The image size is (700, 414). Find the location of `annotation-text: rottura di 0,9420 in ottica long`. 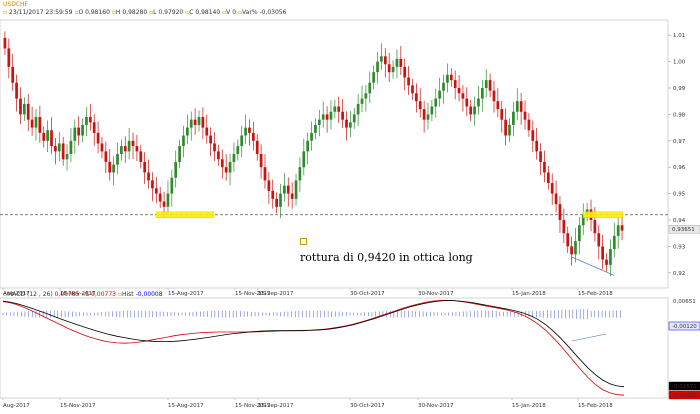

annotation-text: rottura di 0,9420 in ottica long is located at coordinates (386, 251).